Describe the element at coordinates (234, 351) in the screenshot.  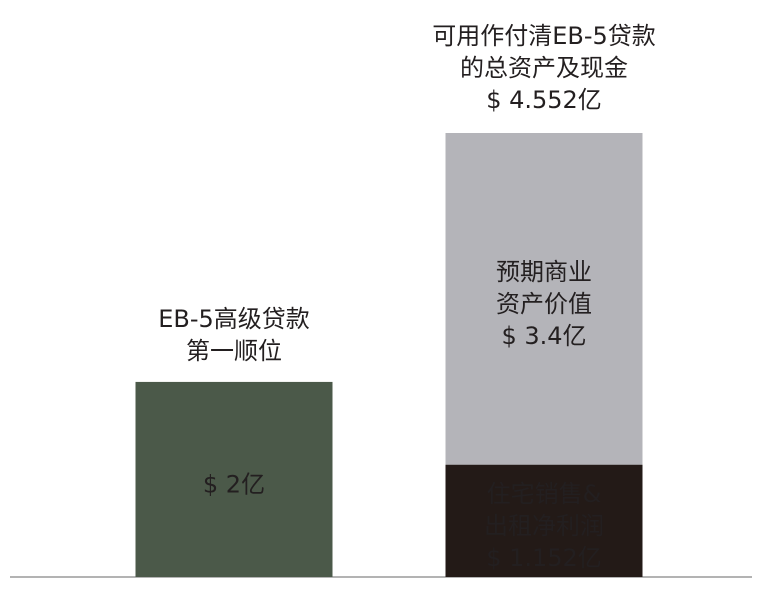
I see `category-label: 第一顺位` at that location.